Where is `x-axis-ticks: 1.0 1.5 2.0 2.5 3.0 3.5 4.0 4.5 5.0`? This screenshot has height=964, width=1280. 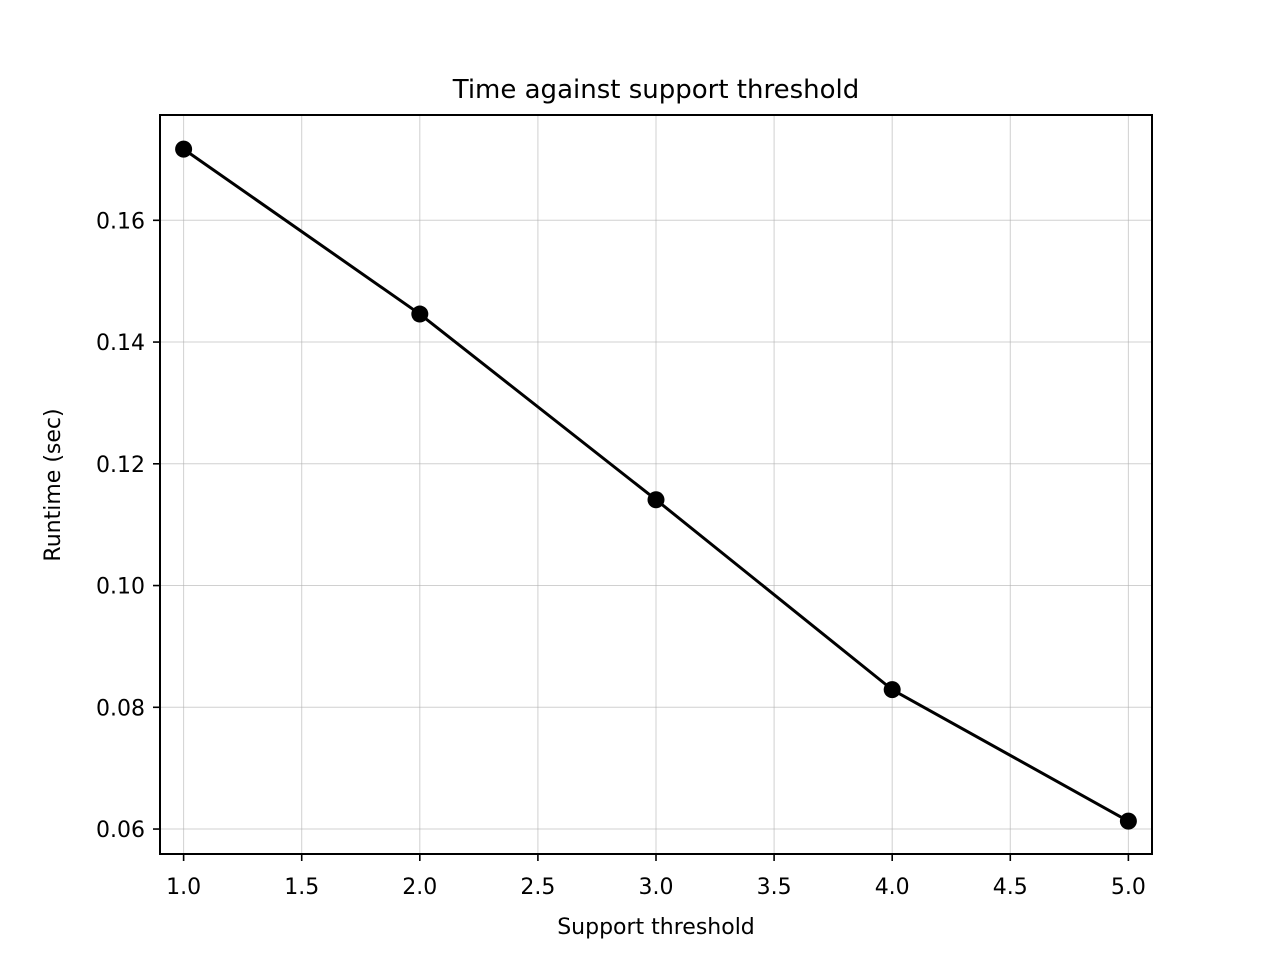
x-axis-ticks: 1.0 1.5 2.0 2.5 3.0 3.5 4.0 4.5 5.0 is located at coordinates (656, 877).